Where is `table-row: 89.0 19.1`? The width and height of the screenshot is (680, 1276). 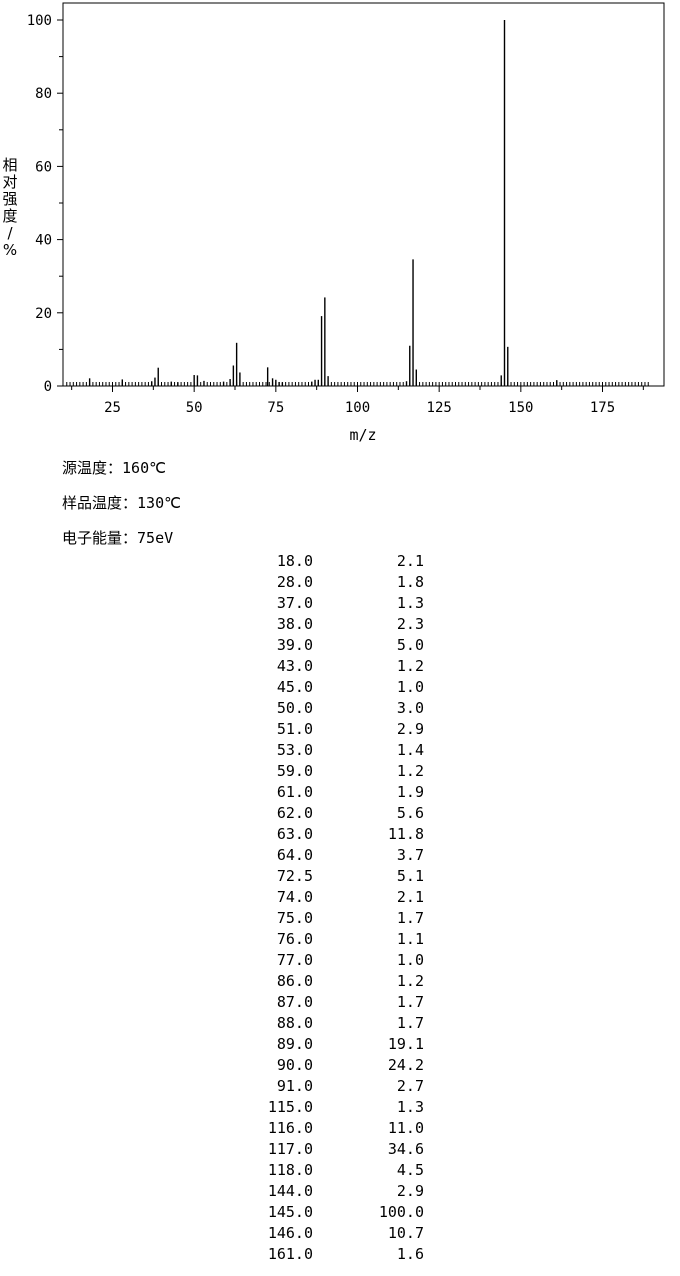 table-row: 89.0 19.1 is located at coordinates (340, 1044).